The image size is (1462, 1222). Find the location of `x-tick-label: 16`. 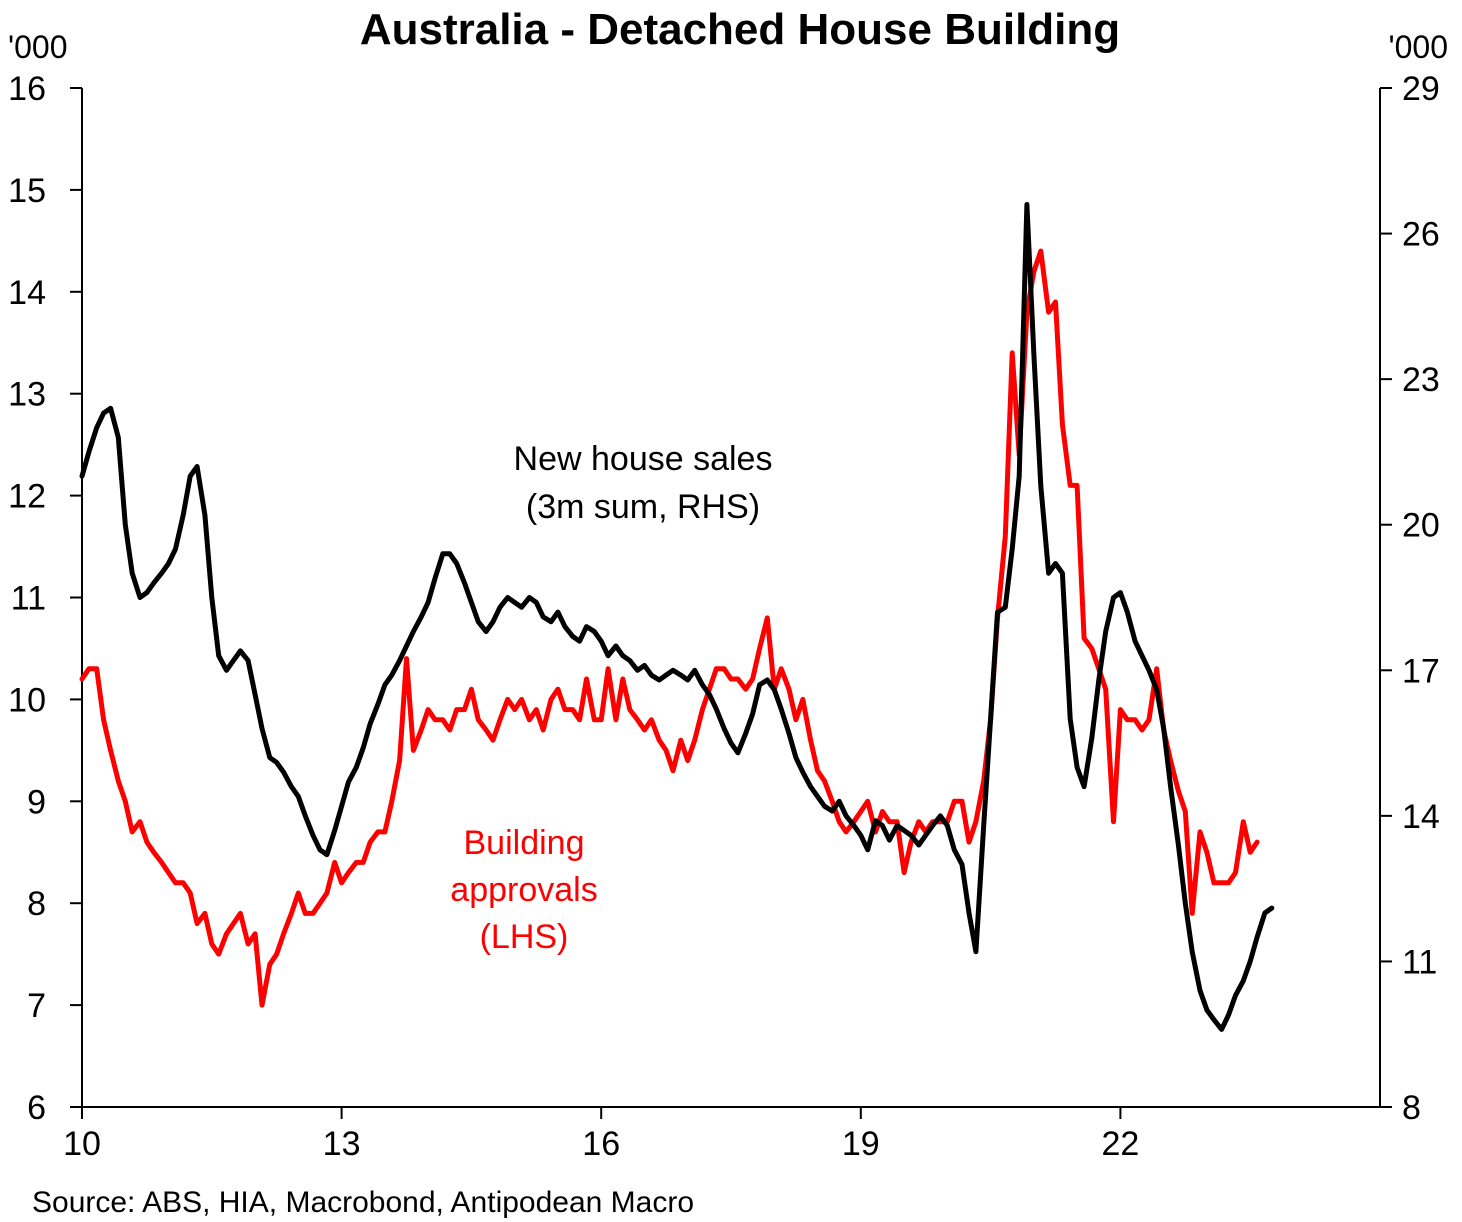

x-tick-label: 16 is located at coordinates (601, 1144).